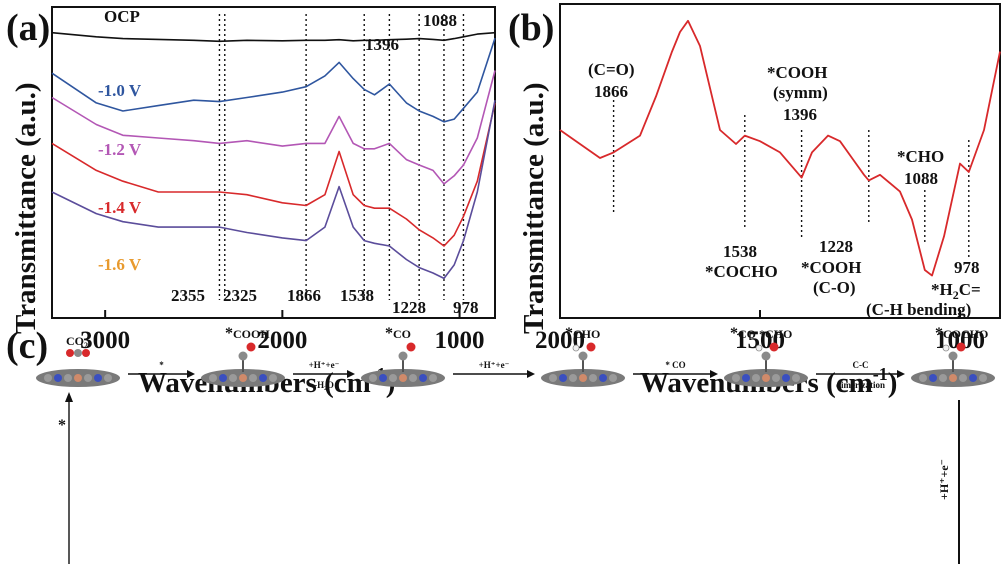  Describe the element at coordinates (120, 149) in the screenshot. I see `label-v12: -1.2 V` at that location.